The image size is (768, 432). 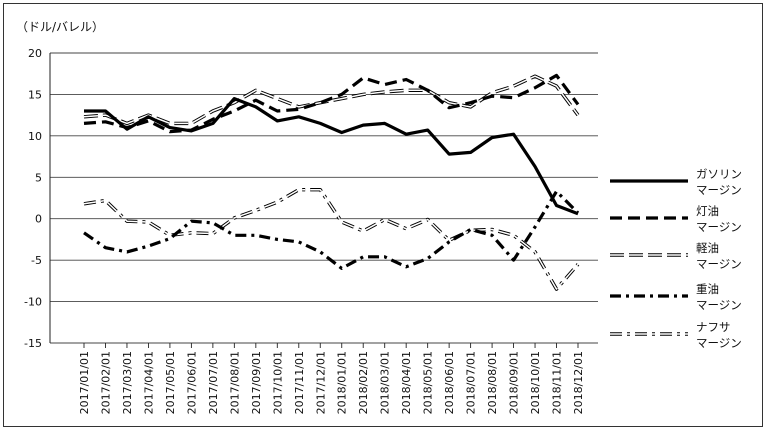 What do you see at coordinates (535, 382) in the screenshot?
I see `x-tick-label: 2018/10/01` at bounding box center [535, 382].